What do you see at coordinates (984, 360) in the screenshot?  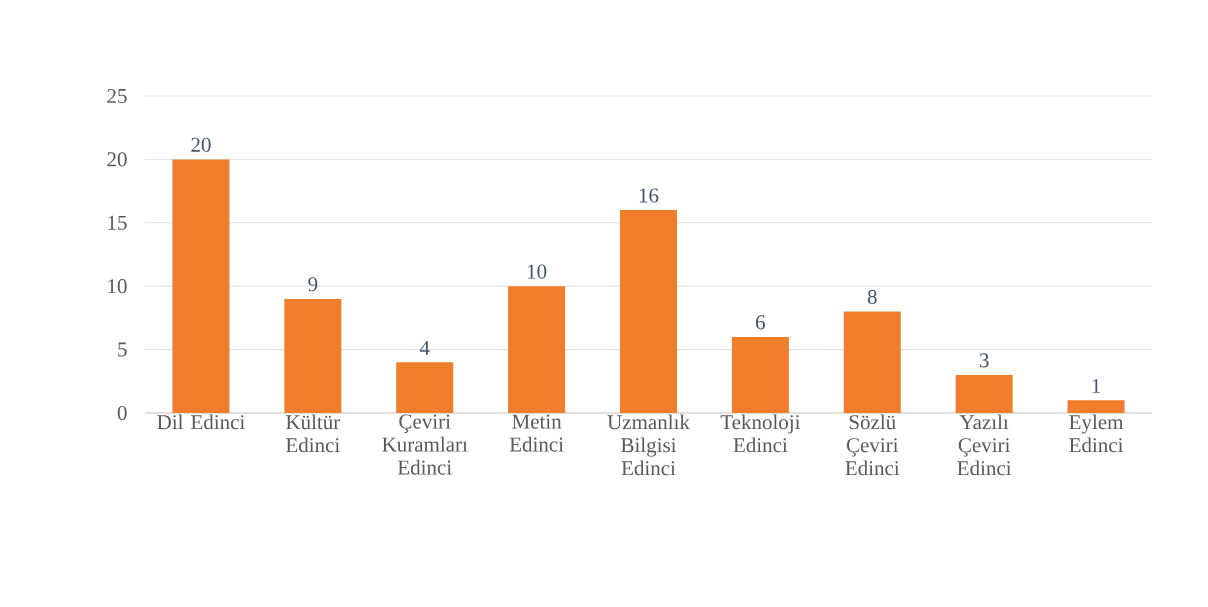 I see `data-label: 3` at bounding box center [984, 360].